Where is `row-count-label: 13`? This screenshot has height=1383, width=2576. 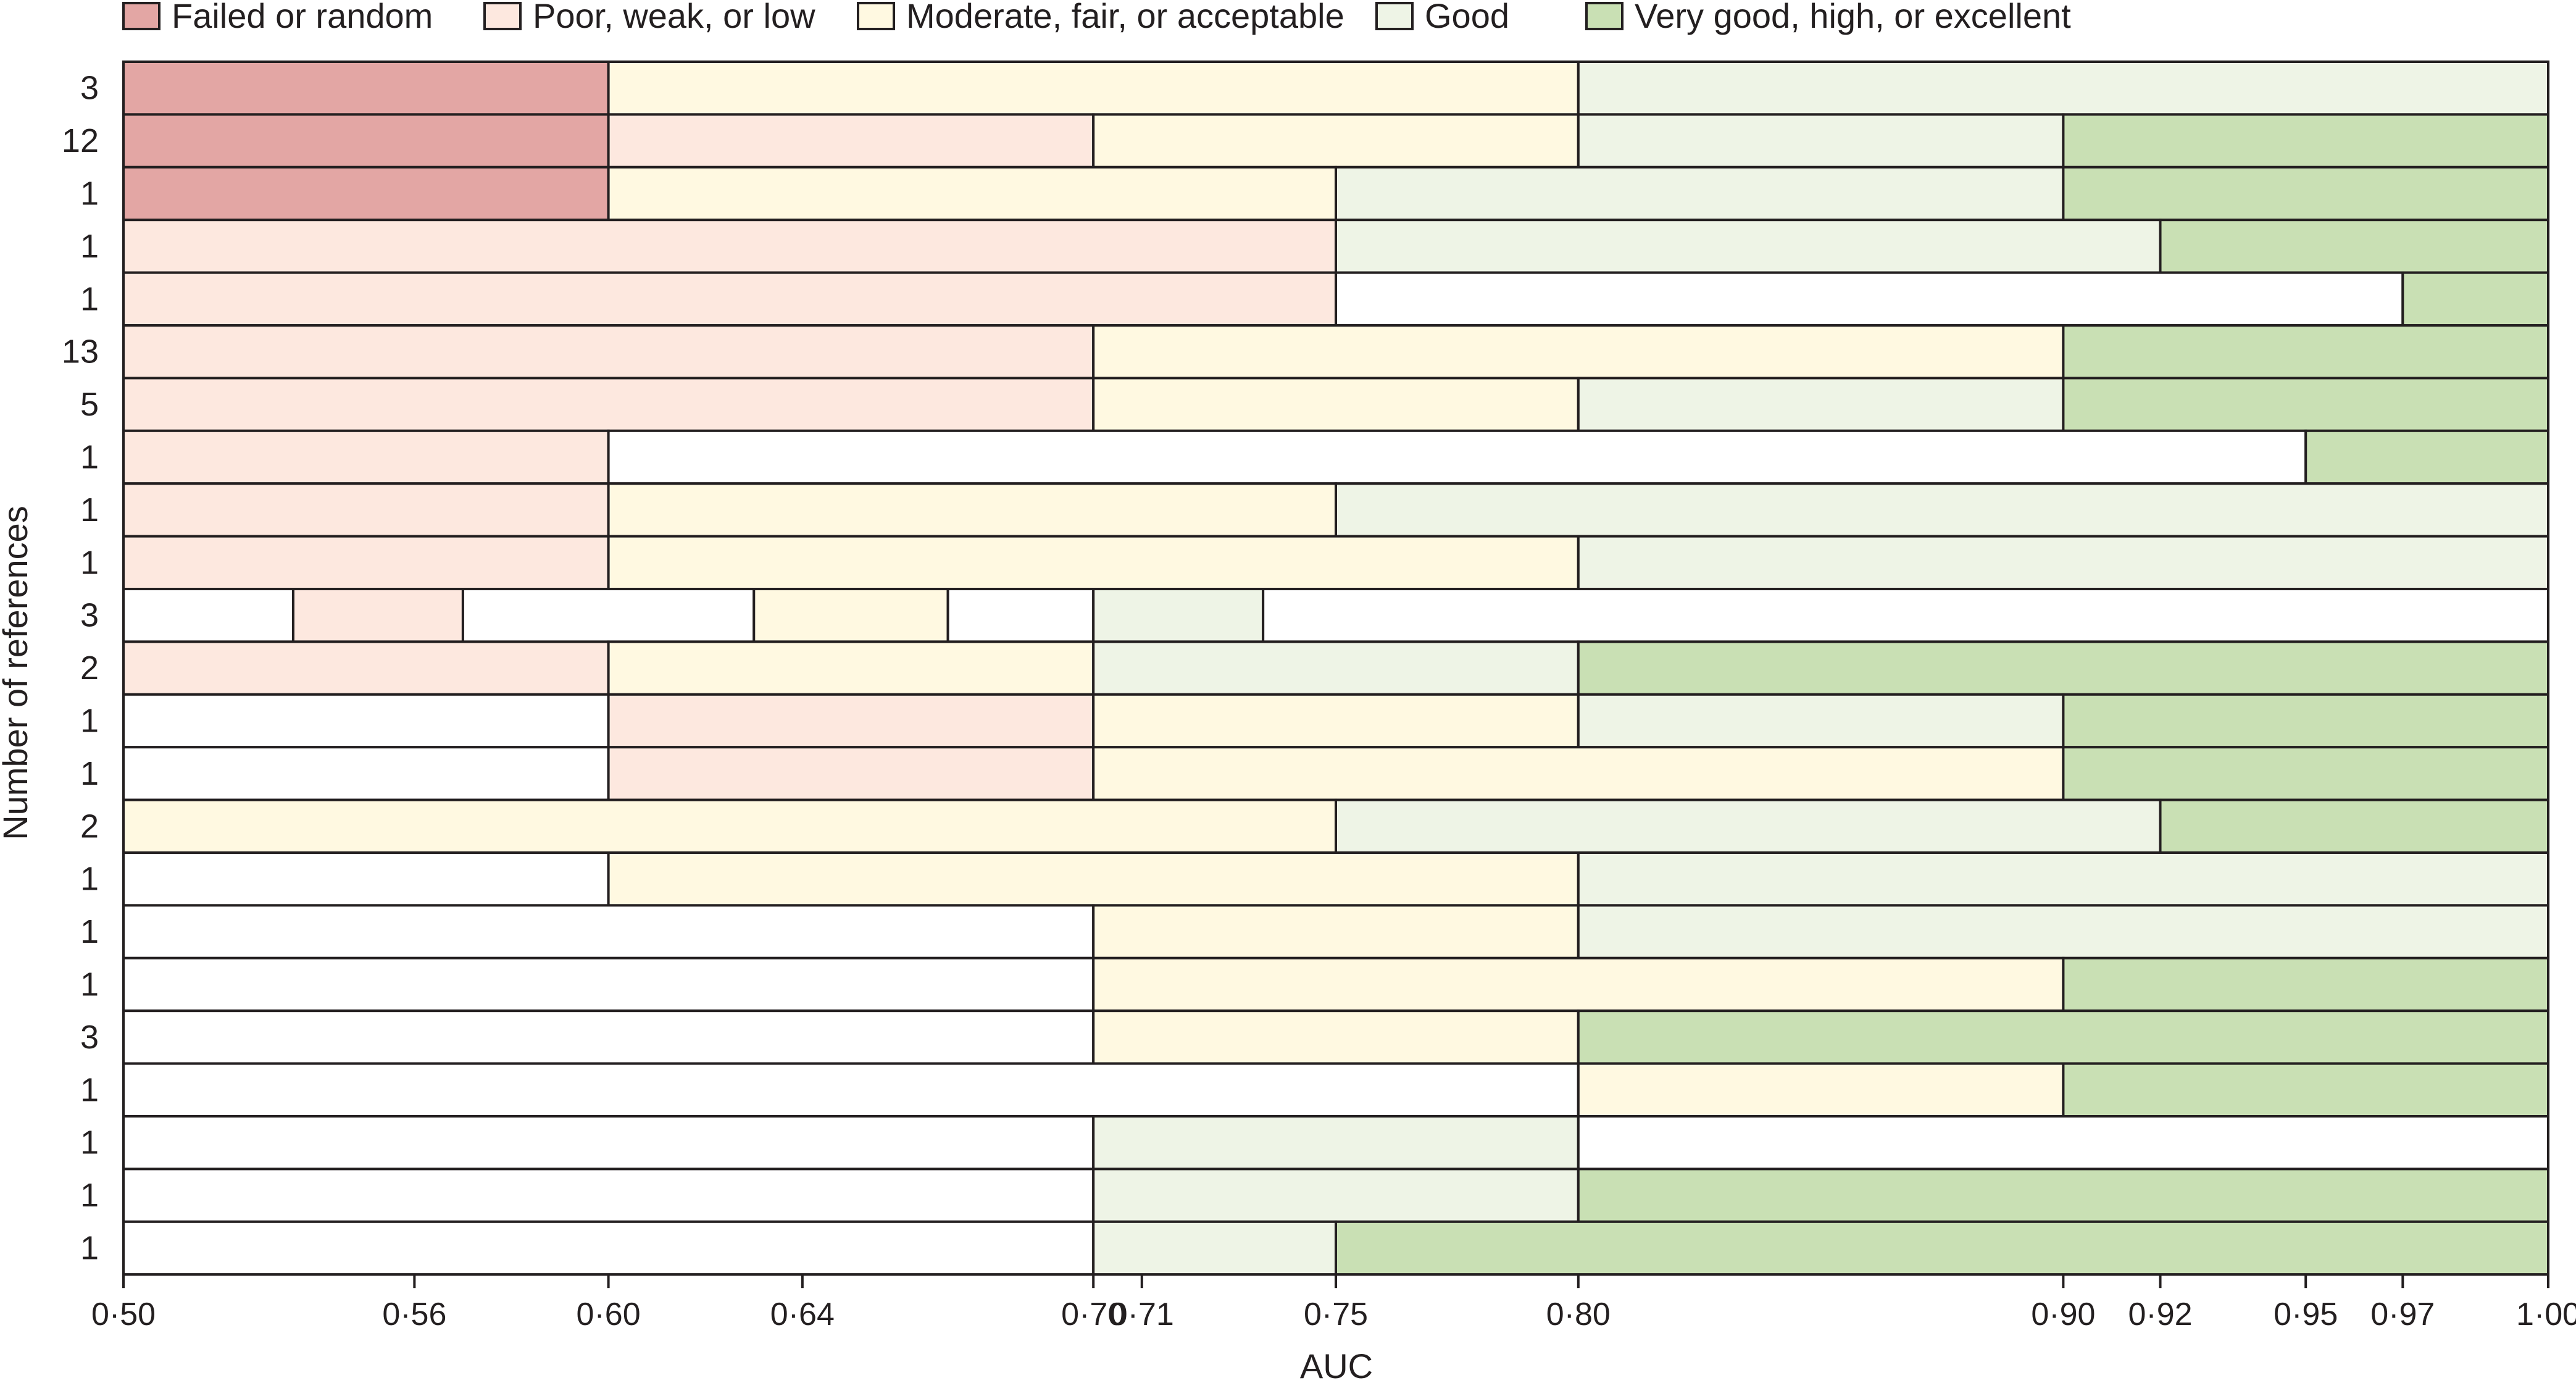 row-count-label: 13 is located at coordinates (80, 351).